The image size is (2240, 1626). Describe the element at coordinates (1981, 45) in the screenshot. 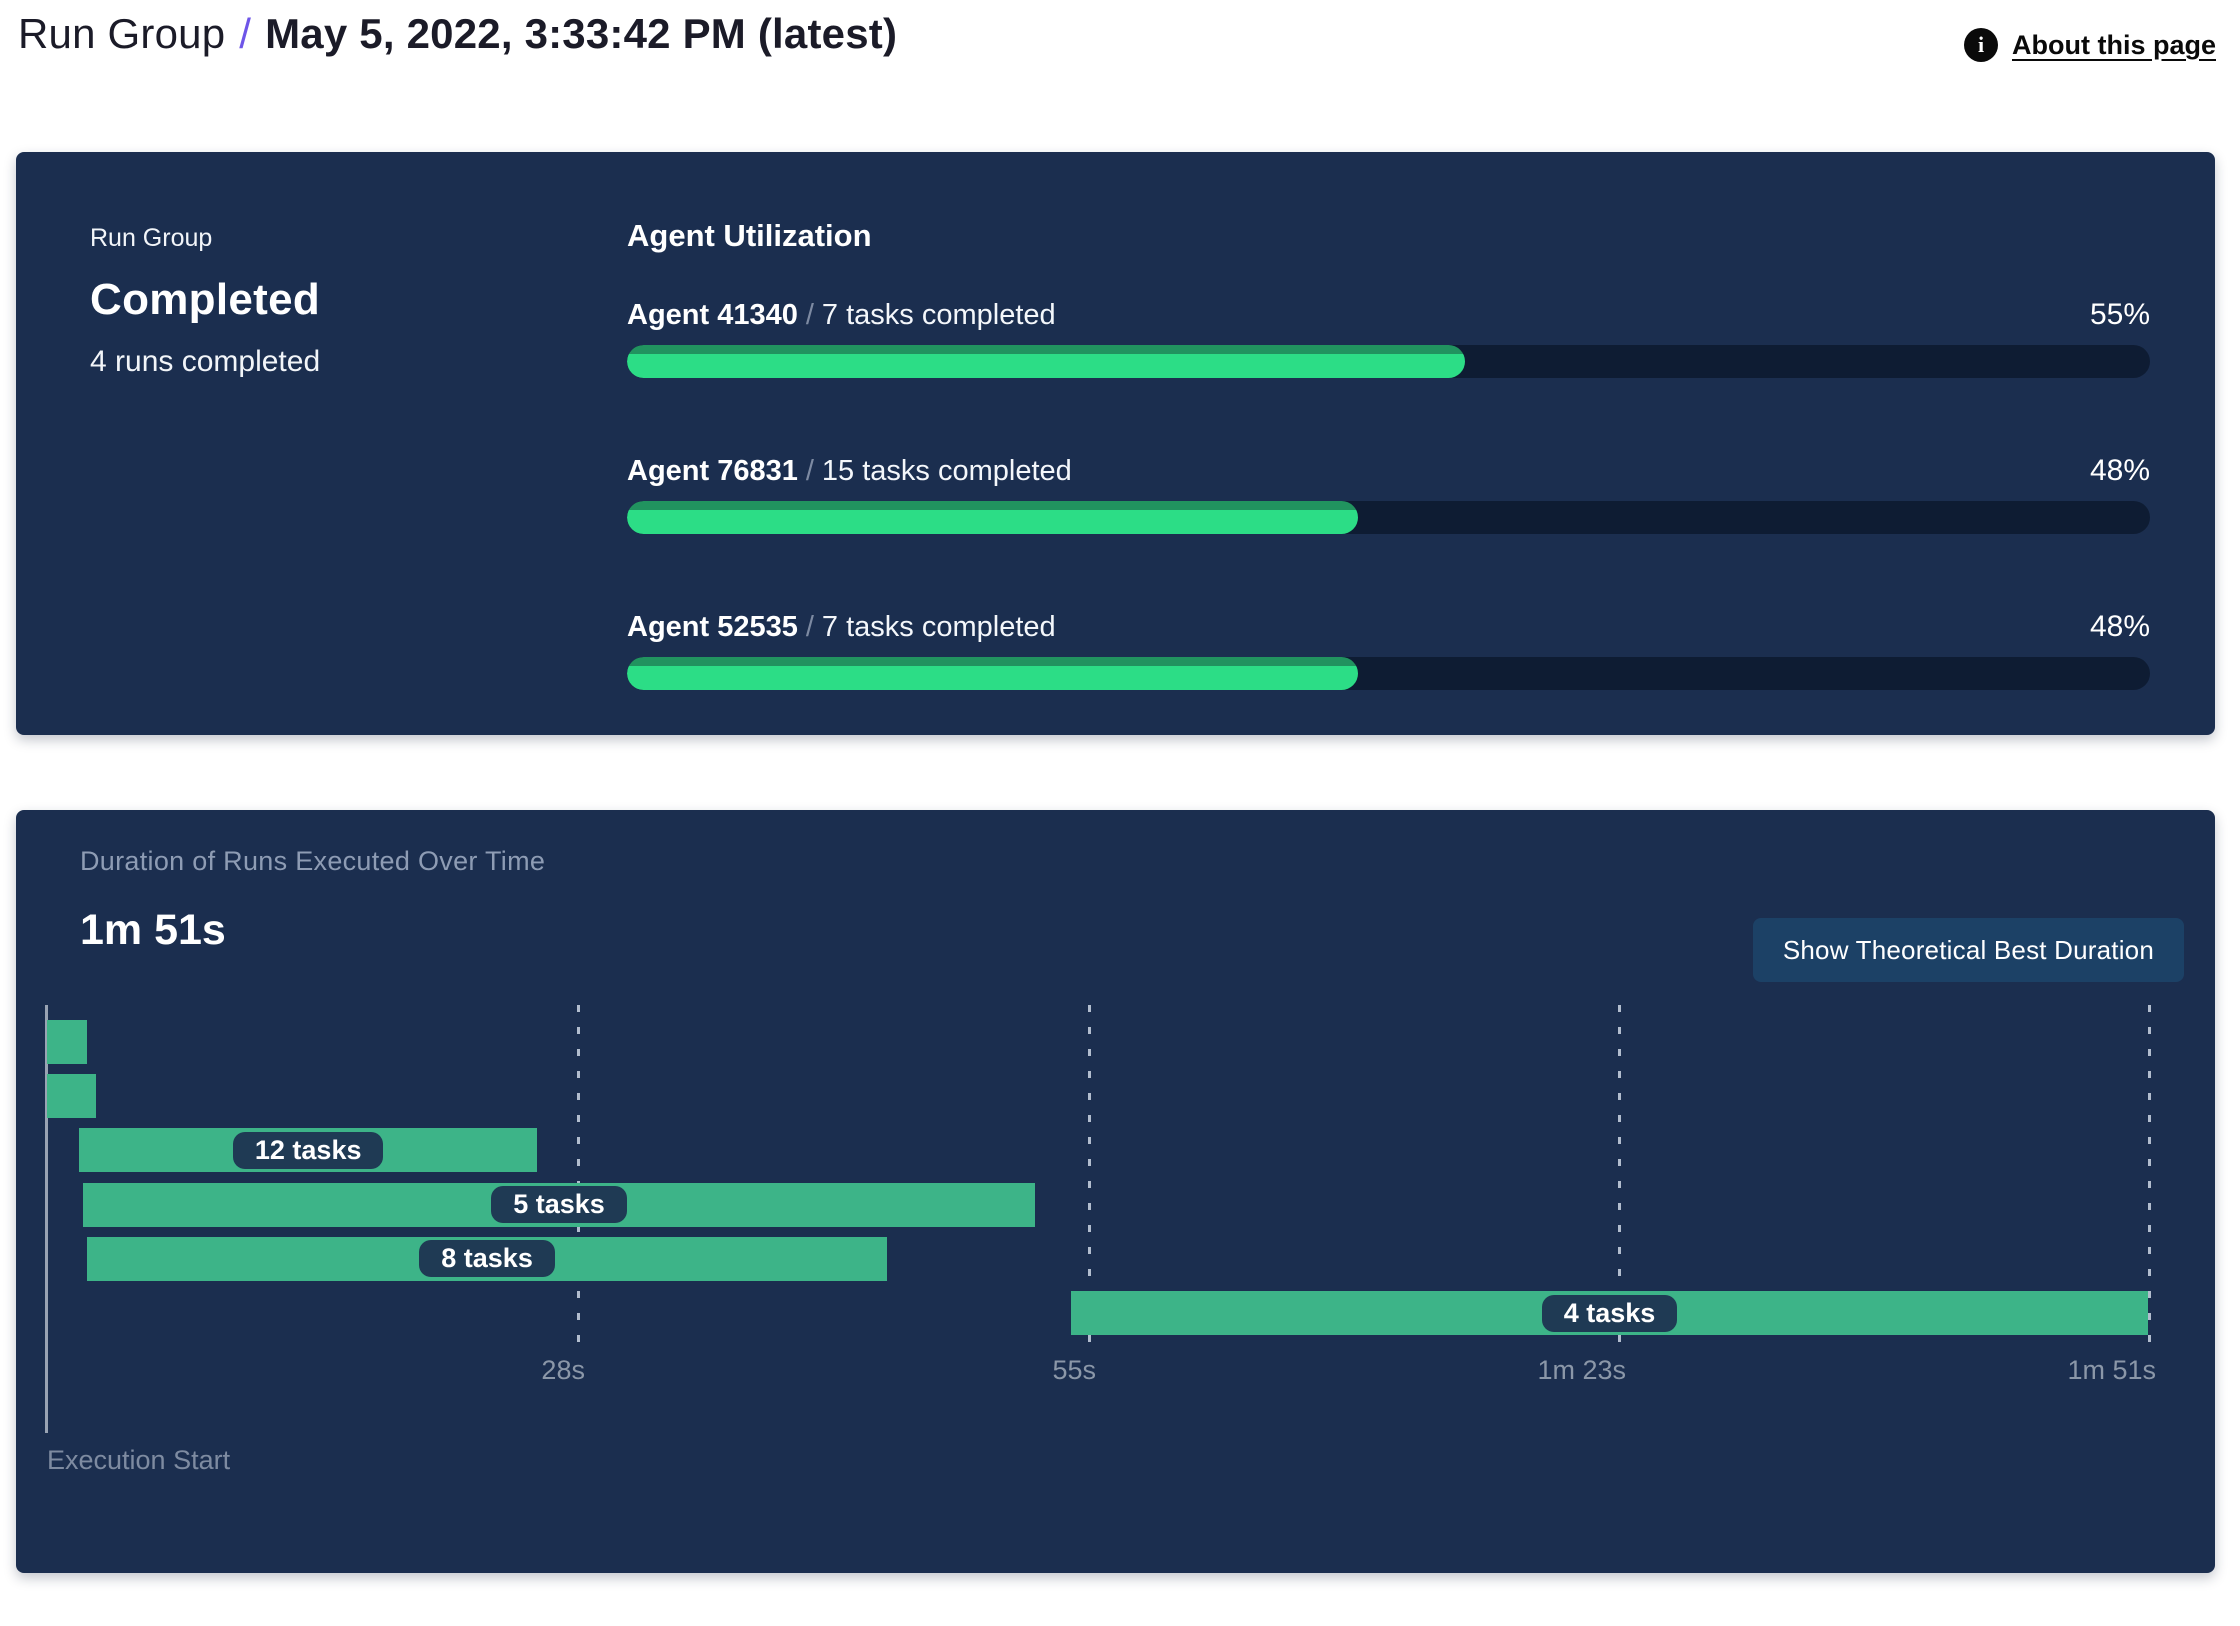

I see `info-icon: i` at that location.